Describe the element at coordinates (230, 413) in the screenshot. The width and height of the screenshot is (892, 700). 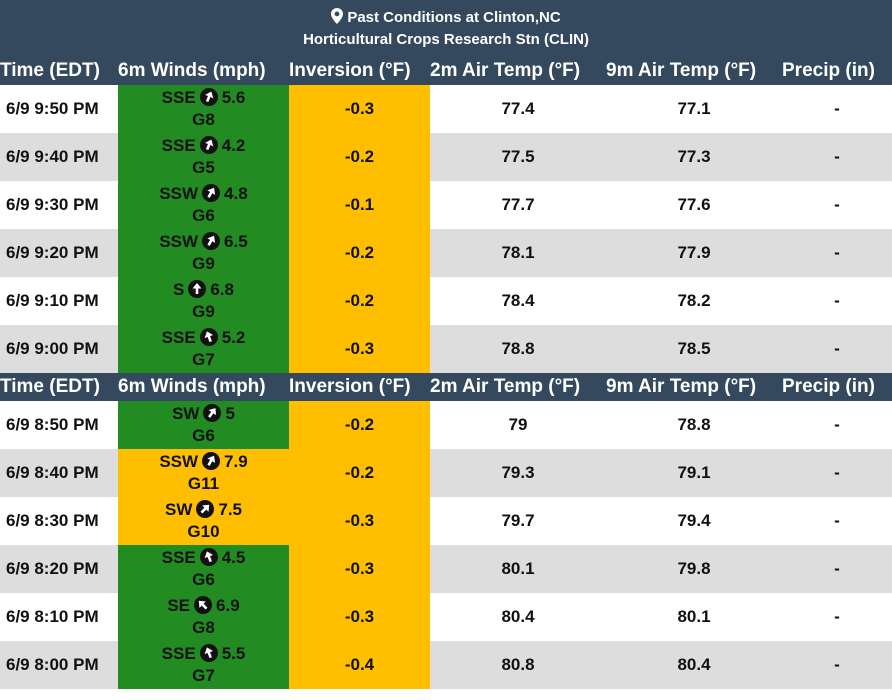
I see `wind-speed: 5` at that location.